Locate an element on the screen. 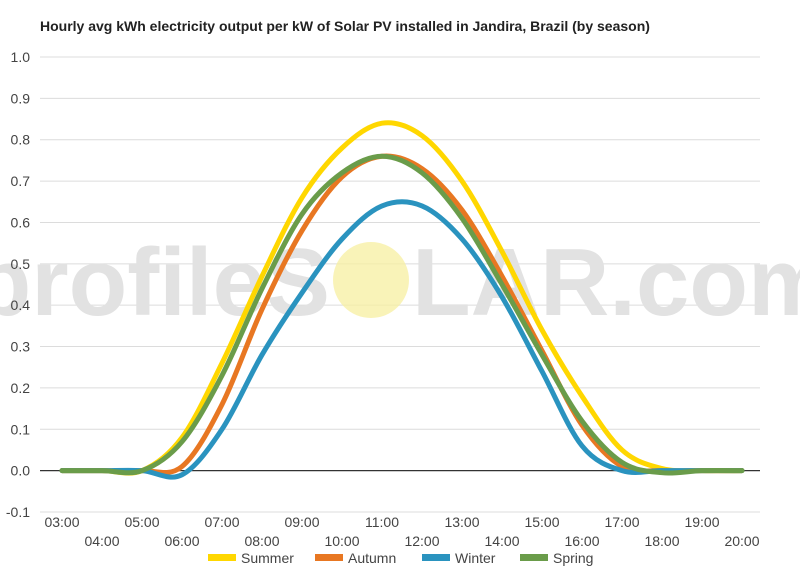 This screenshot has height=570, width=800. legend-swatch-autumn is located at coordinates (329, 557).